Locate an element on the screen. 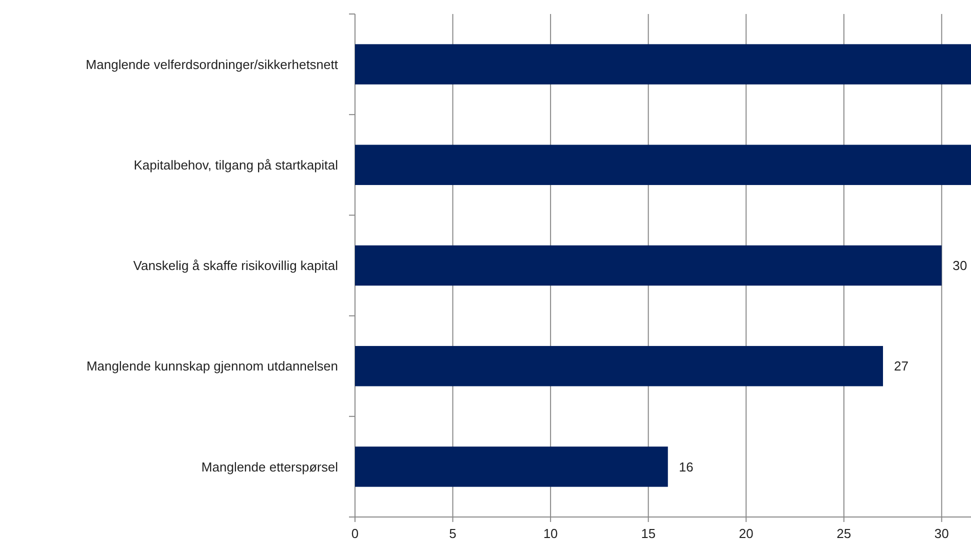 This screenshot has height=547, width=971. x-tick-label: 5 is located at coordinates (452, 533).